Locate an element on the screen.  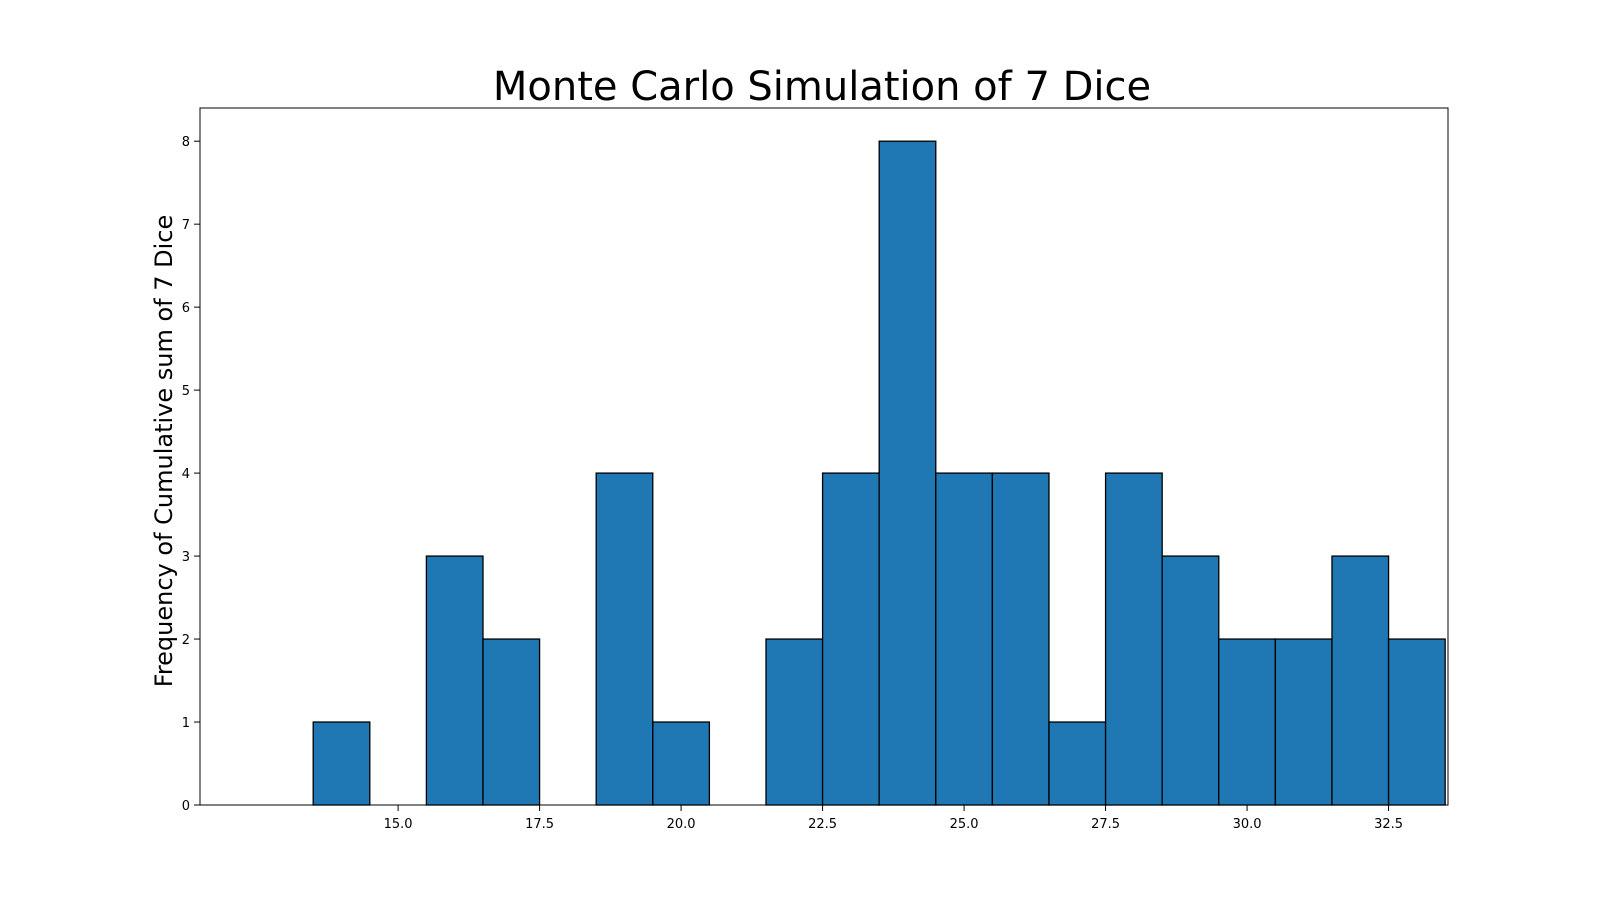
x-tick-label: 32.5 is located at coordinates (1388, 824).